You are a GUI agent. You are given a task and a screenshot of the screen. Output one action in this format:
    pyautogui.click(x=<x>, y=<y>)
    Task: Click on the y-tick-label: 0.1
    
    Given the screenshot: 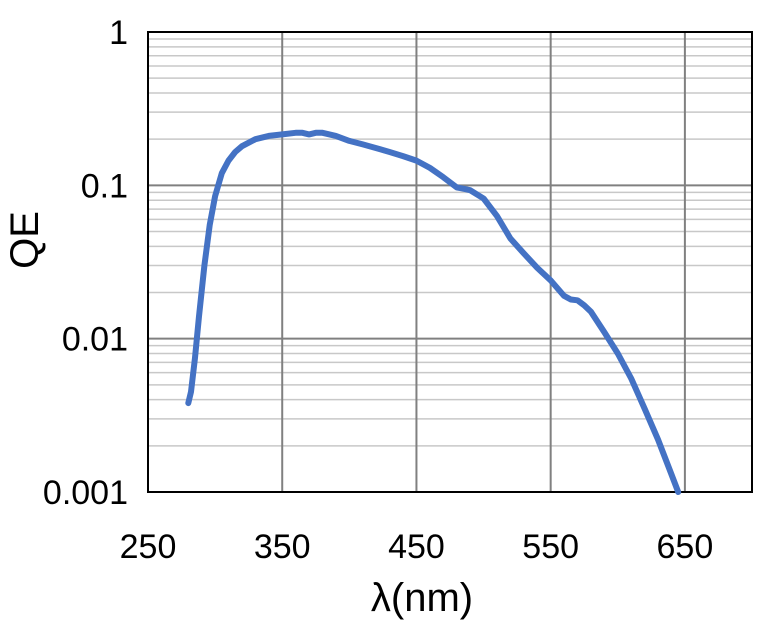 What is the action you would take?
    pyautogui.click(x=104, y=186)
    